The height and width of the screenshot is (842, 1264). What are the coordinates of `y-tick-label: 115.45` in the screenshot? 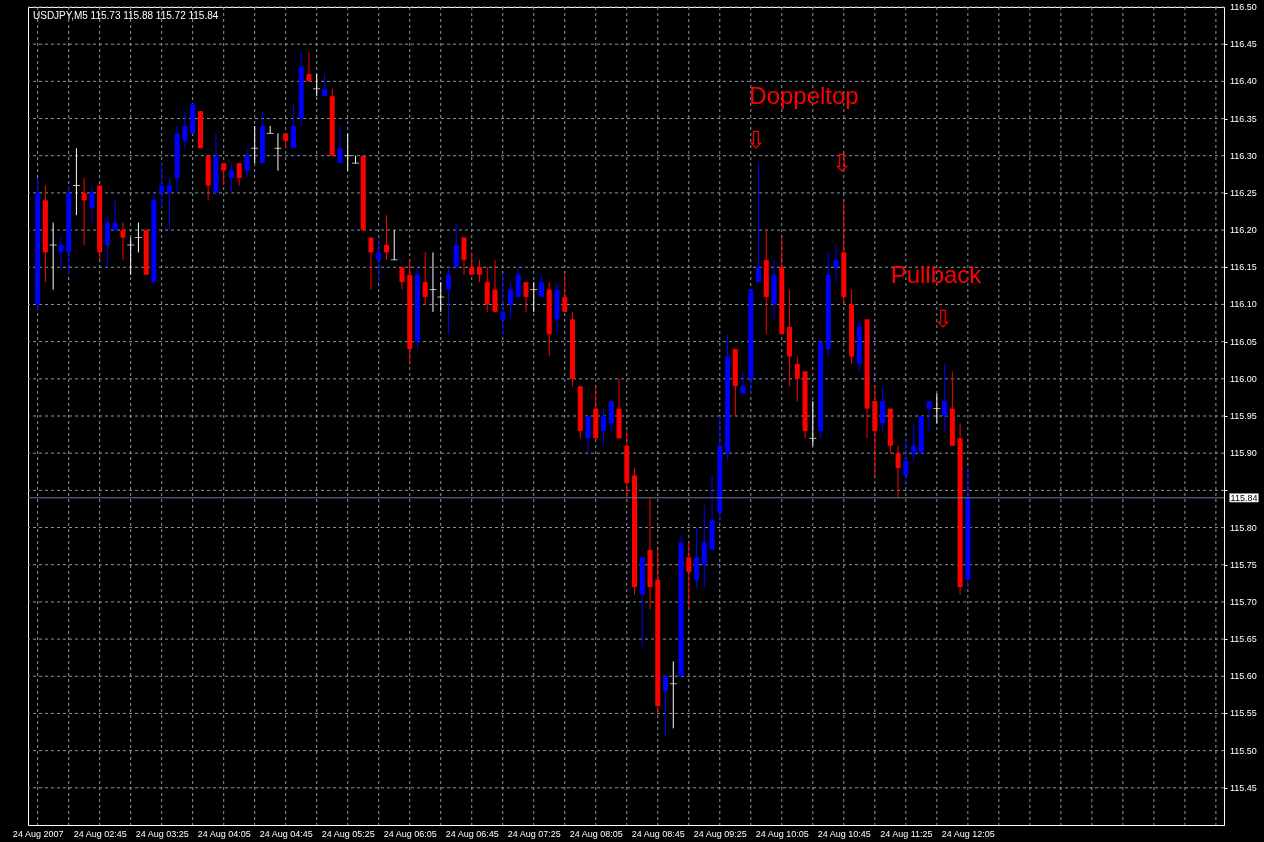 It's located at (1243, 787).